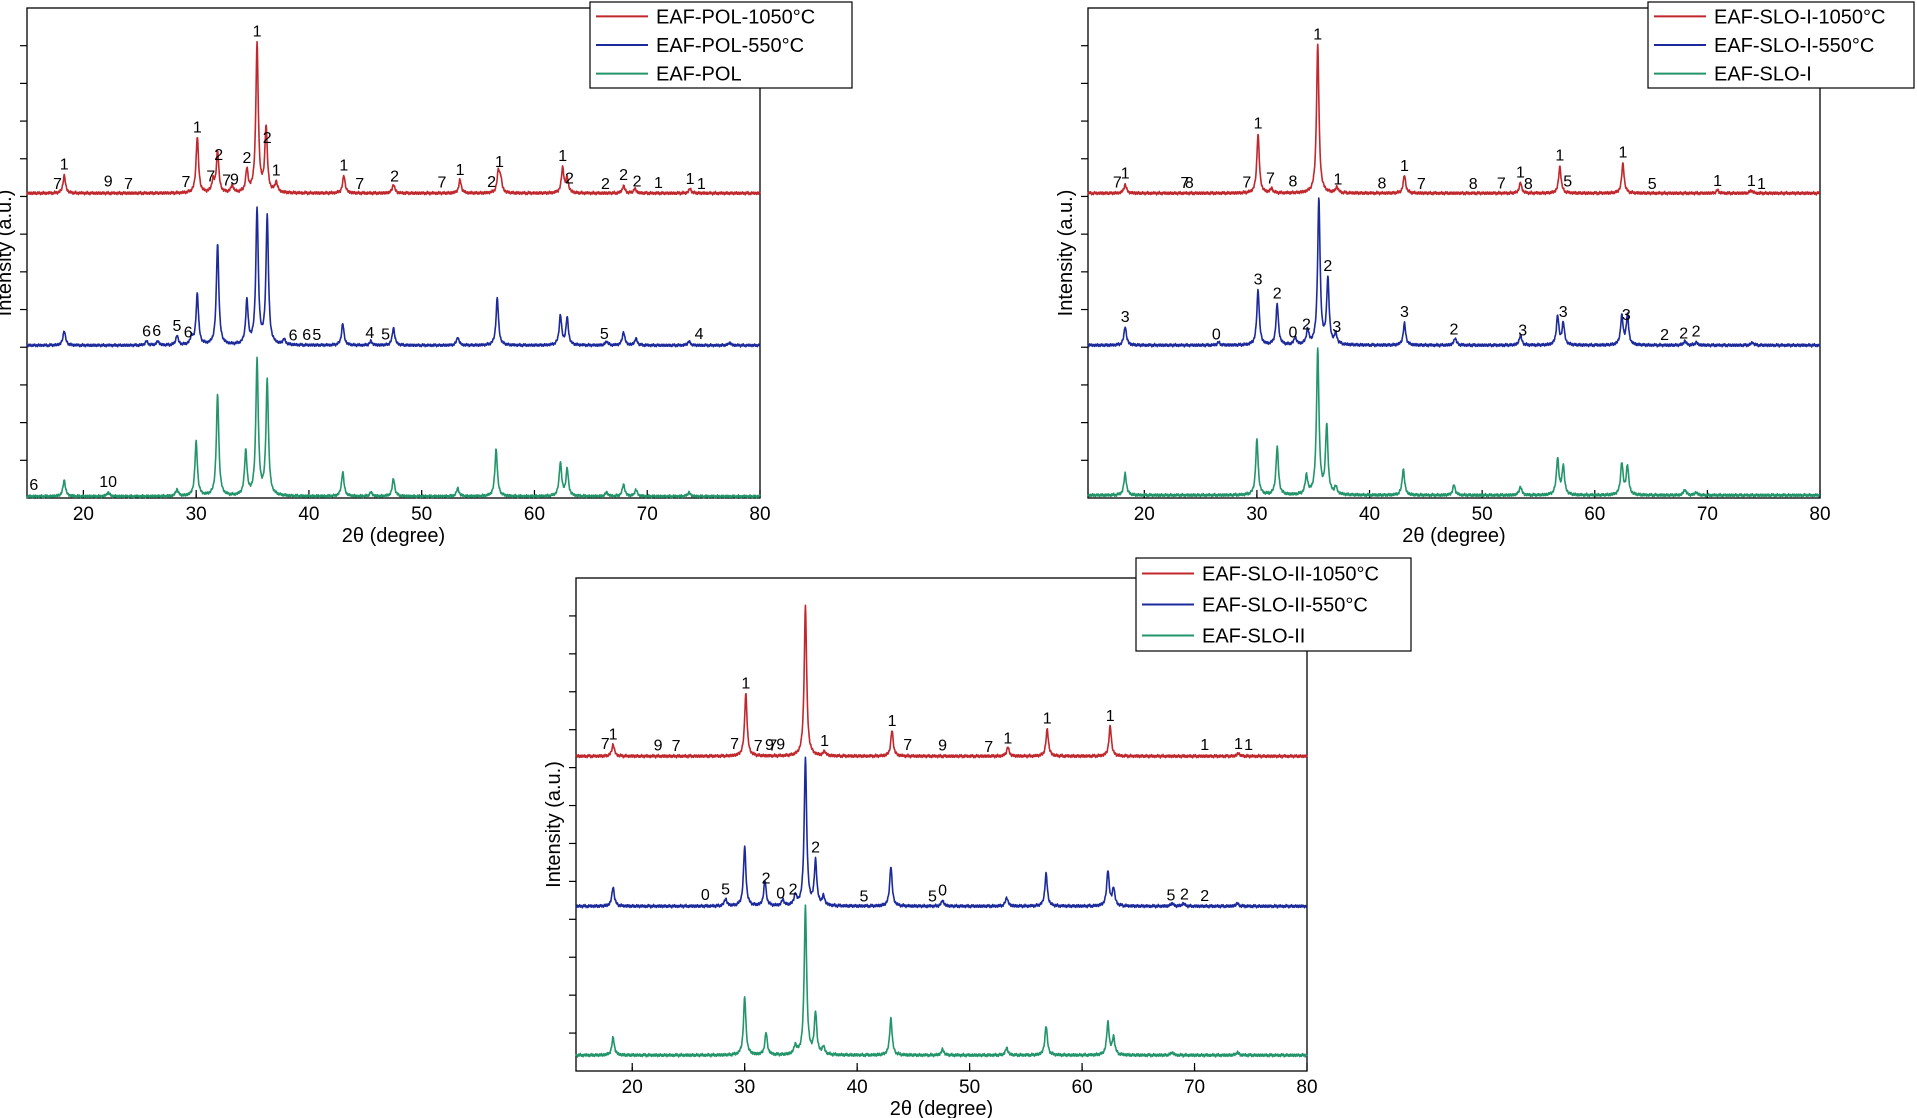 This screenshot has height=1118, width=1917. Describe the element at coordinates (699, 334) in the screenshot. I see `peak-label: 4` at that location.